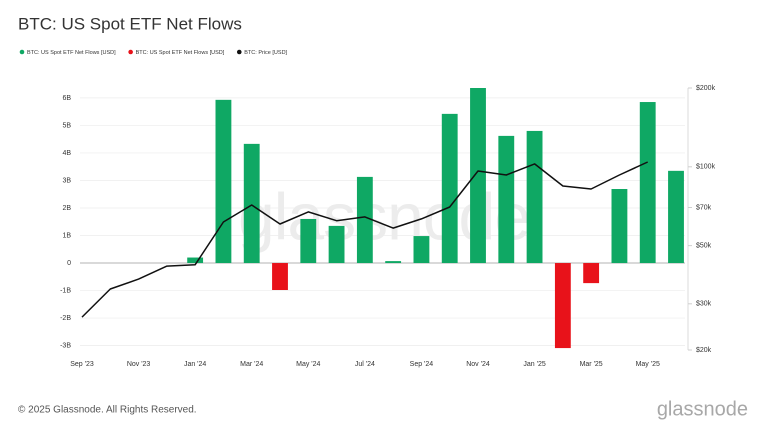 The image size is (768, 432). What do you see at coordinates (648, 364) in the screenshot?
I see `x-tick-label: May '25` at bounding box center [648, 364].